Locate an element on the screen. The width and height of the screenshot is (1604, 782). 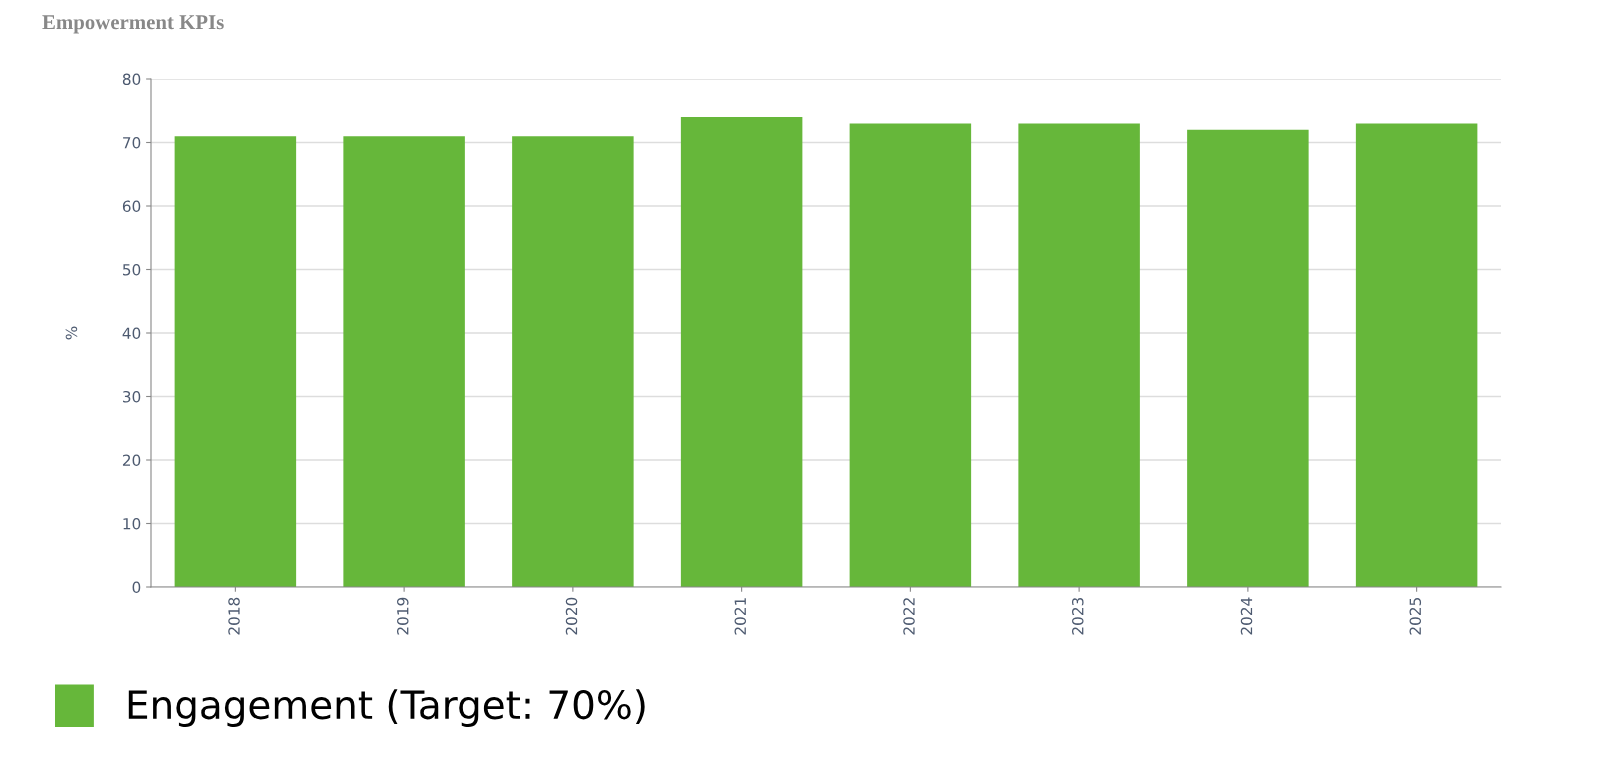
x-tick-label: 2022 is located at coordinates (909, 616).